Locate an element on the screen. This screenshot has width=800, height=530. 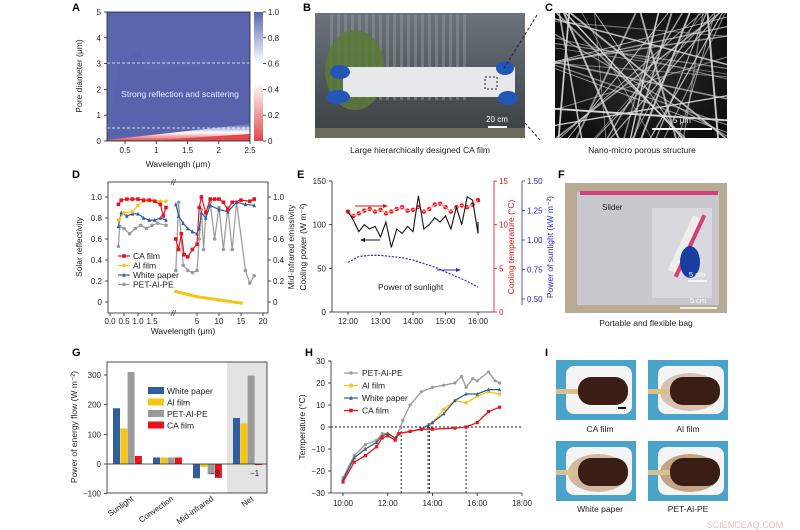
ca-film-sheet is located at coordinates (429, 82).